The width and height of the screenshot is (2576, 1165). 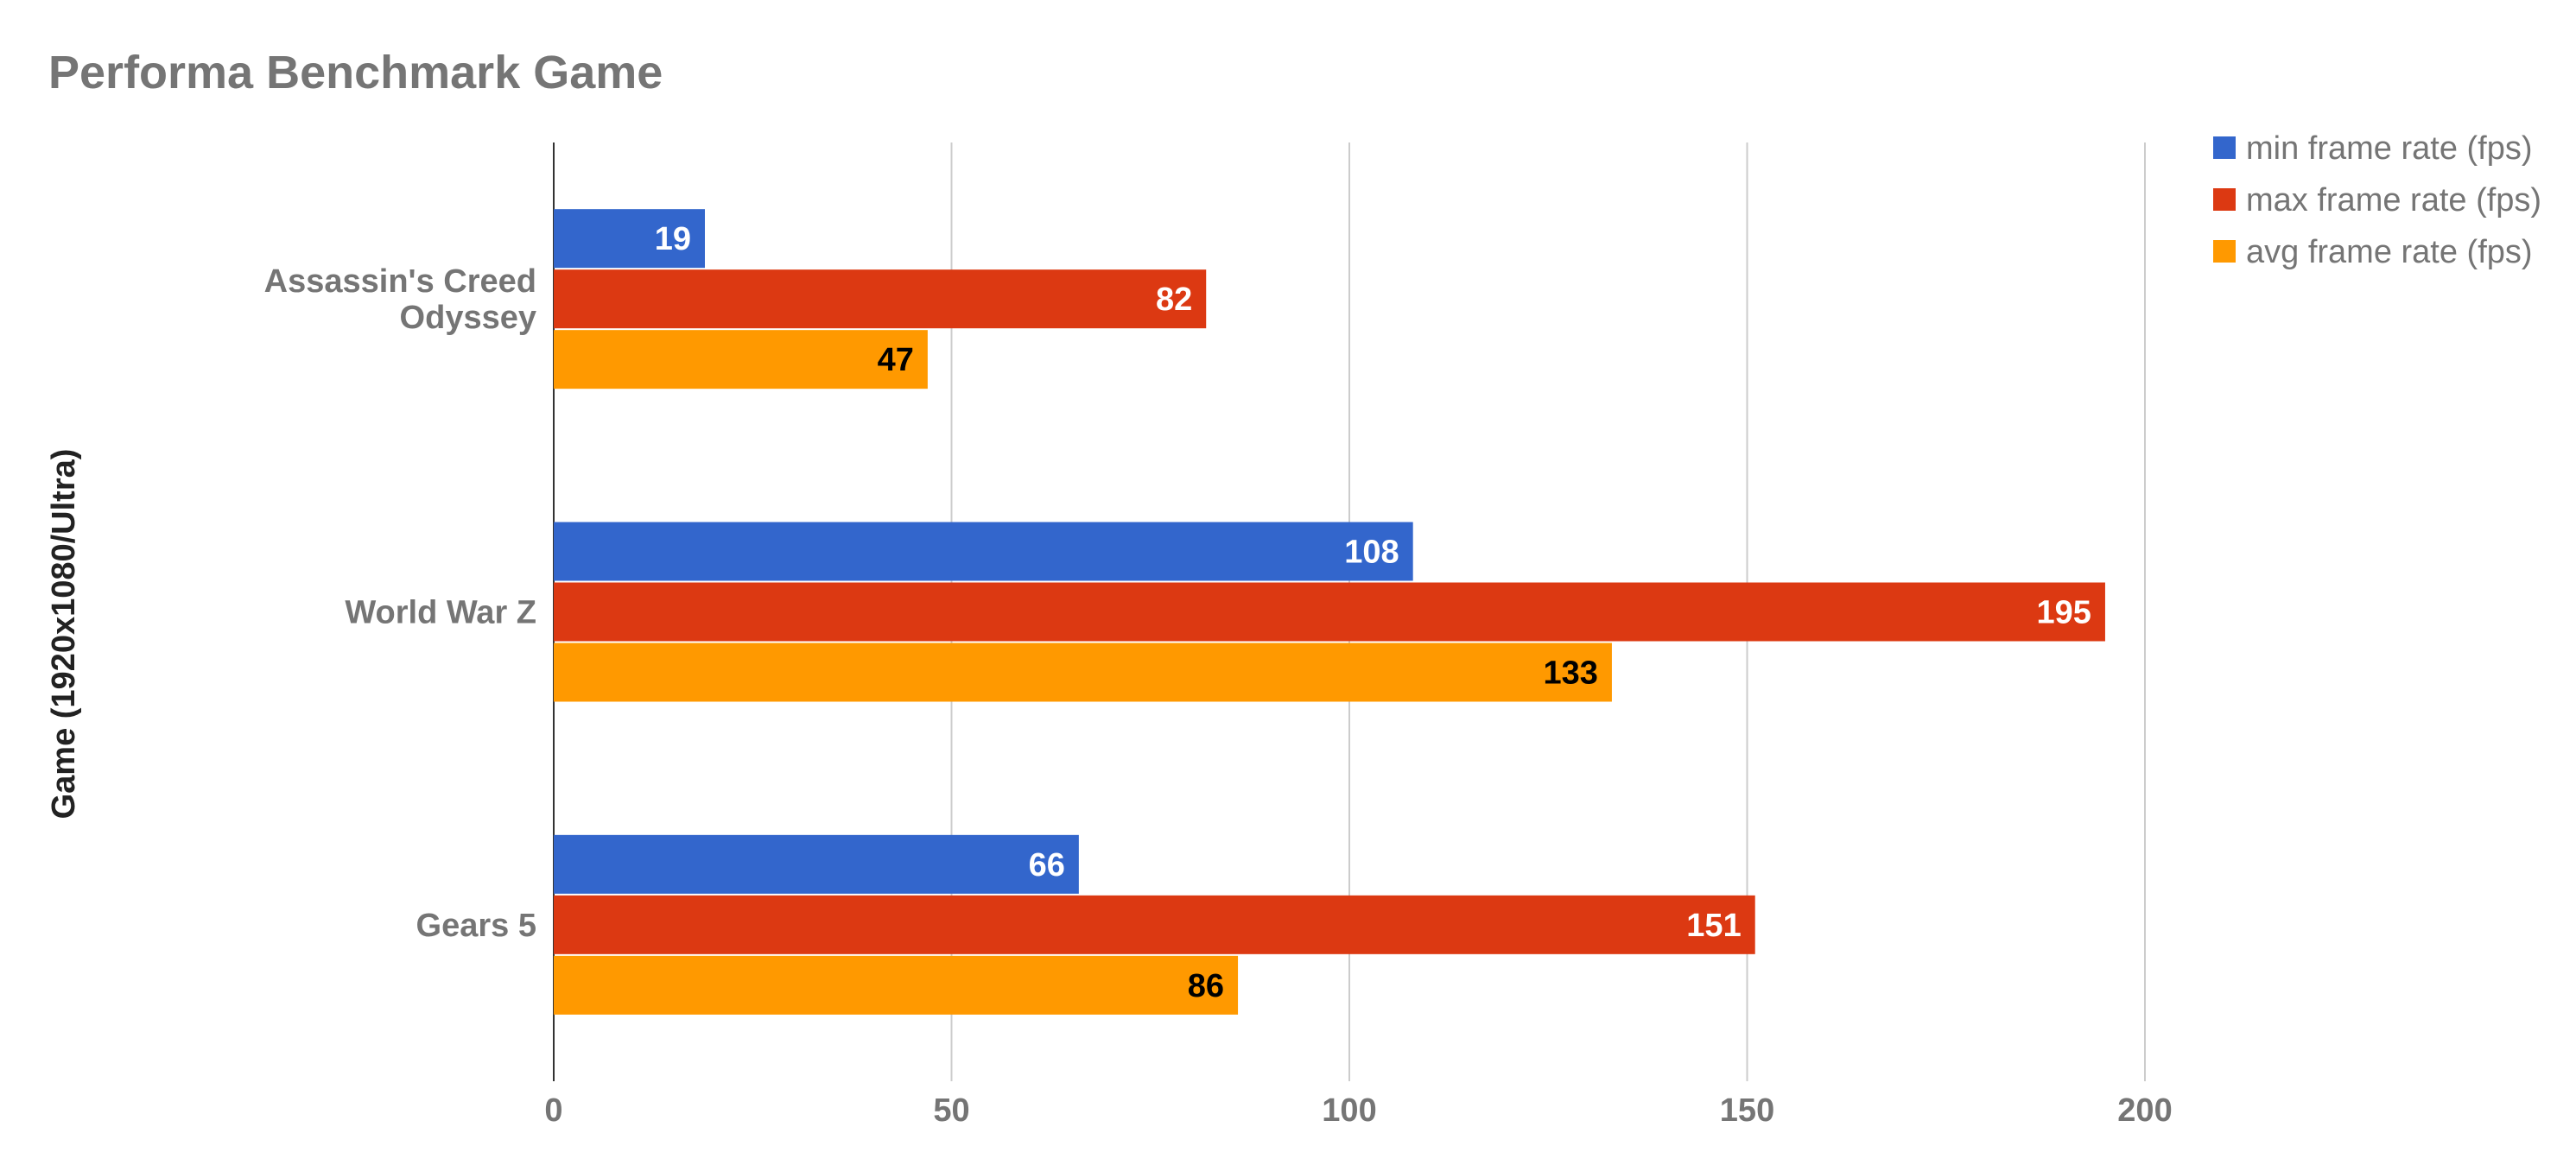 I want to click on x-tick-label: 150, so click(x=1747, y=1110).